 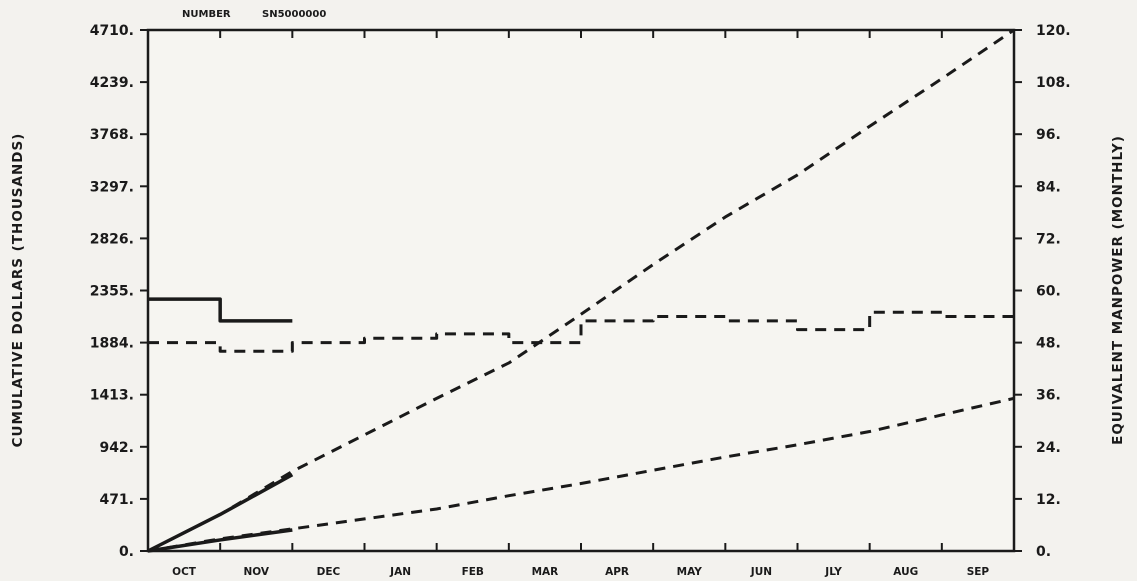 I want to click on y-left-tick-label: 4239., so click(x=112, y=83).